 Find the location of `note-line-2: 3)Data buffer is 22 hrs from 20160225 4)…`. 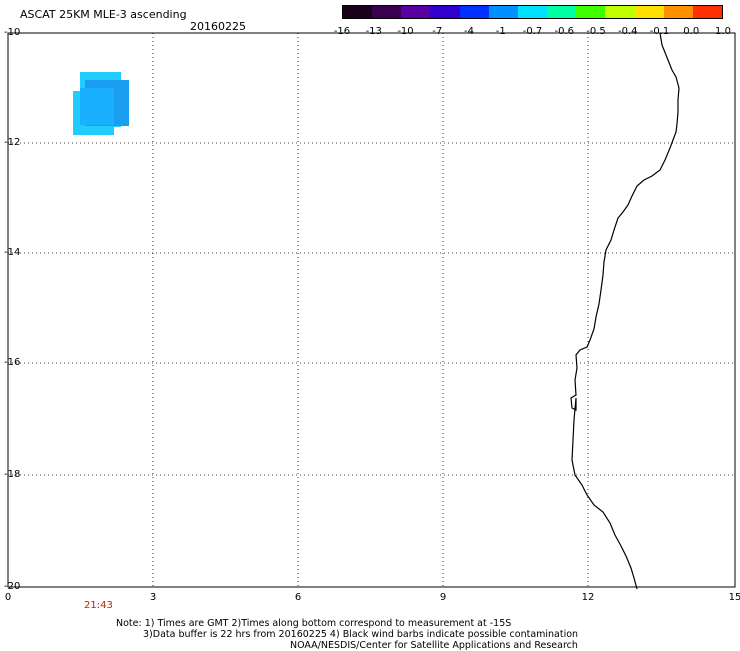

note-line-2: 3)Data buffer is 22 hrs from 20160225 4)… is located at coordinates (361, 634).